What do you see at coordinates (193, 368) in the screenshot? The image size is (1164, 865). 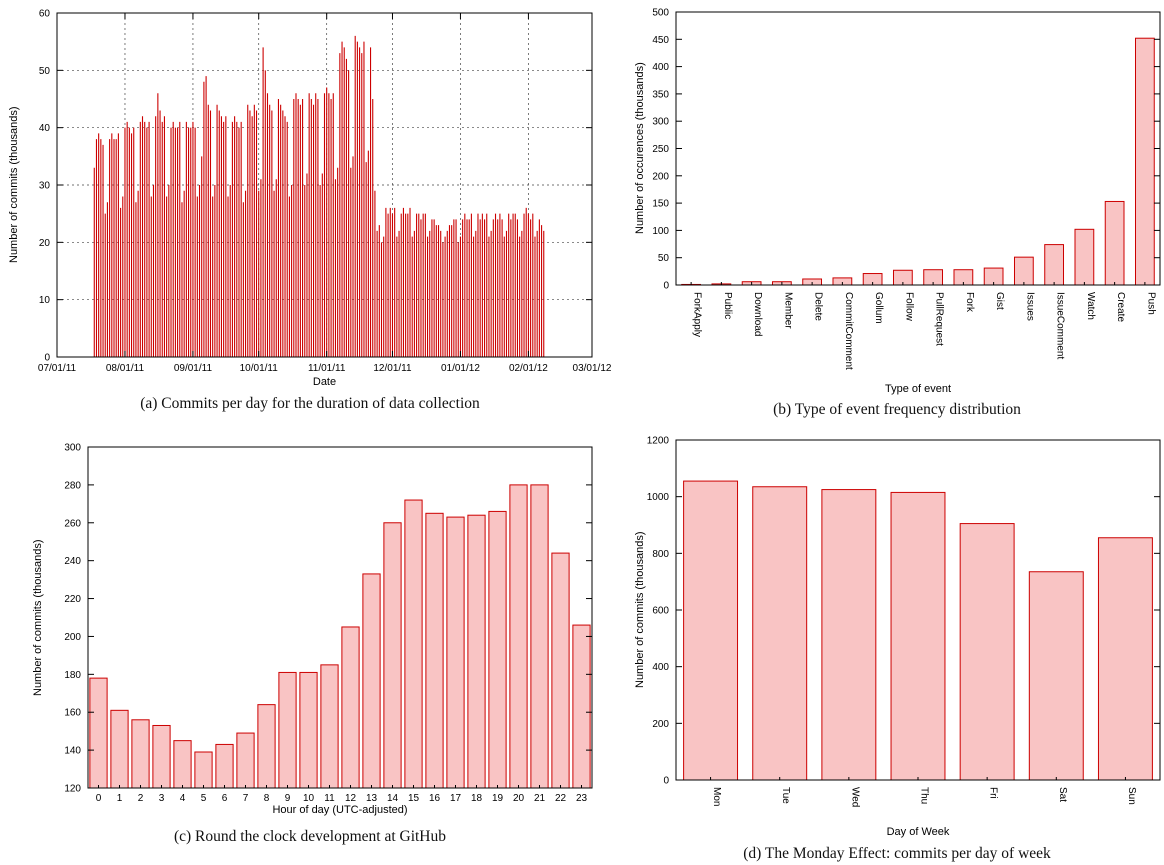 I see `x-tick-label: 09/01/11` at bounding box center [193, 368].